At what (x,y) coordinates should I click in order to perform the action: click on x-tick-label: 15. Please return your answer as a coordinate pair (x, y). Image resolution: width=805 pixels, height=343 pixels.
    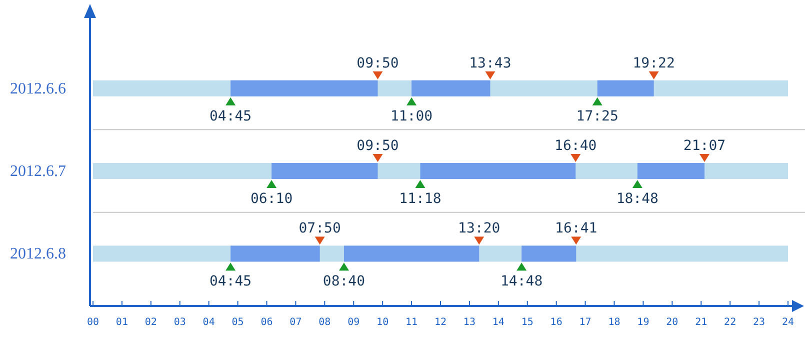
    Looking at the image, I should click on (527, 322).